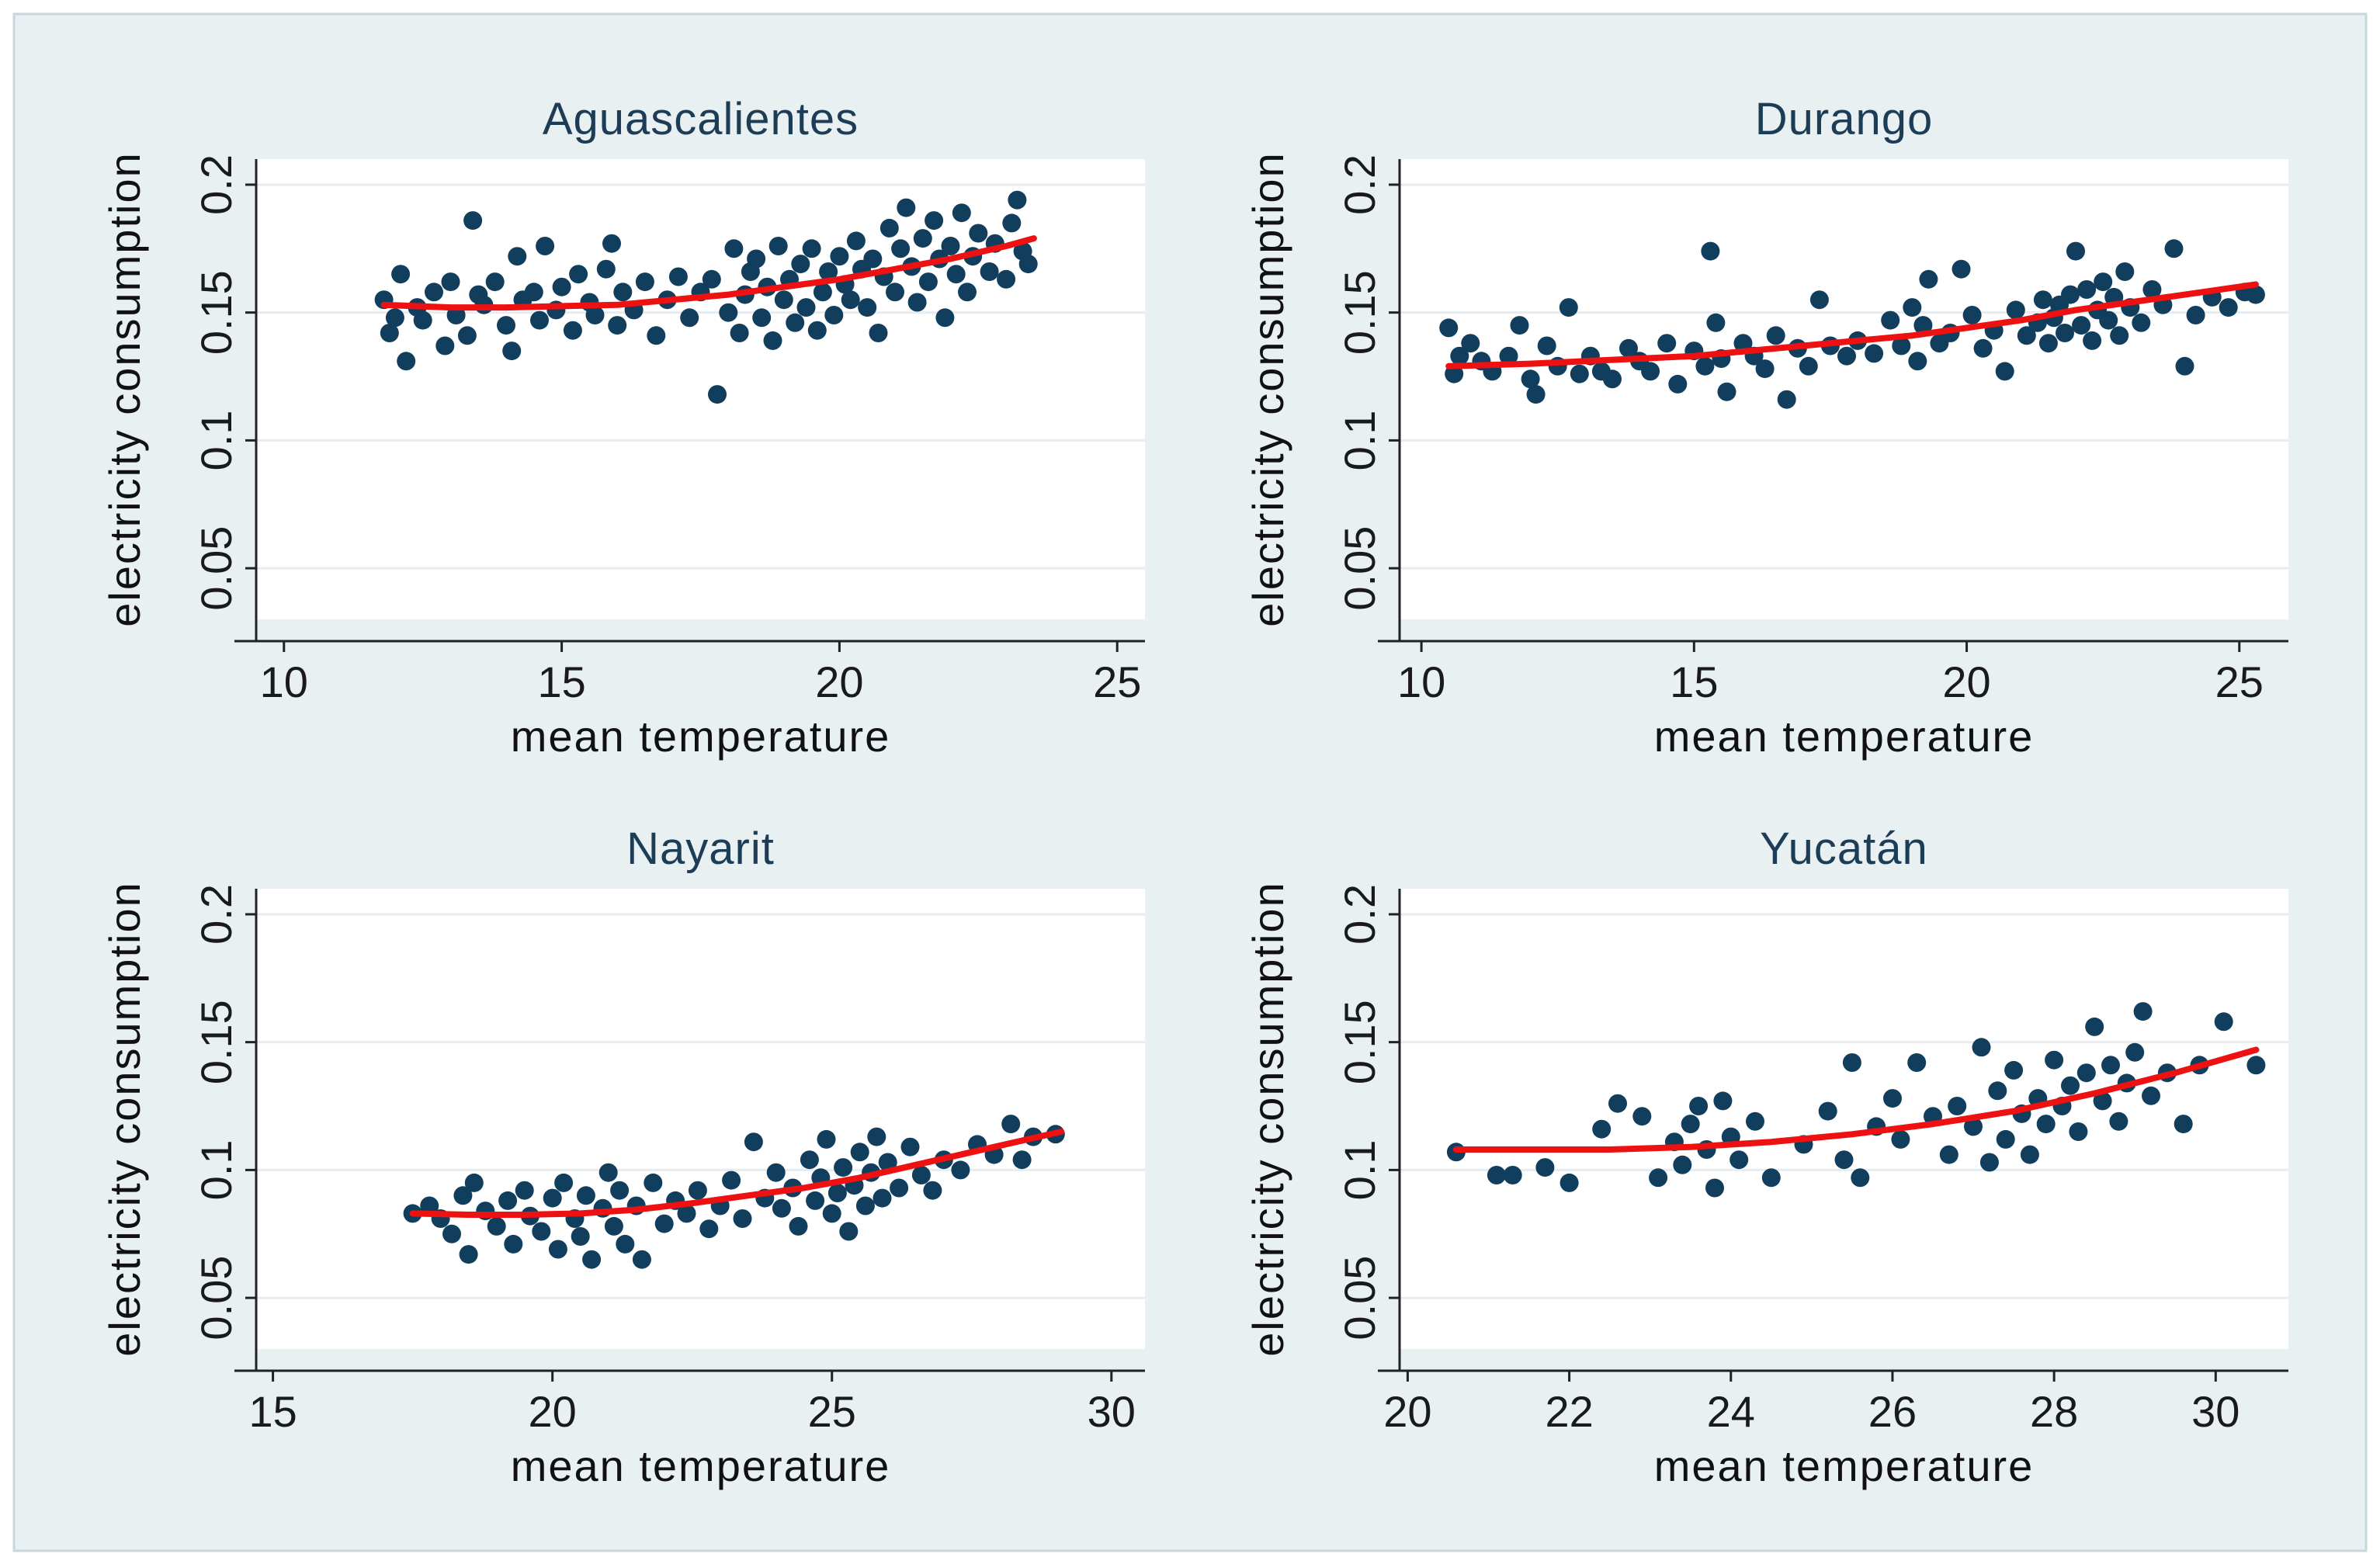 The height and width of the screenshot is (1564, 2380). I want to click on x-tick-label: 15, so click(272, 1411).